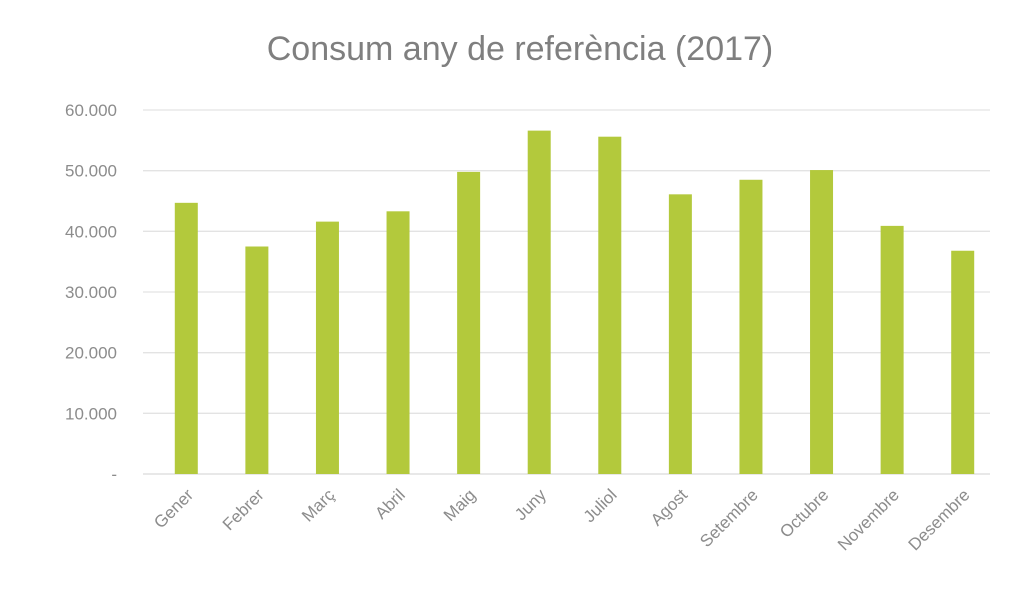 This screenshot has height=607, width=1024. I want to click on y-tick-label: 40.000, so click(91, 231).